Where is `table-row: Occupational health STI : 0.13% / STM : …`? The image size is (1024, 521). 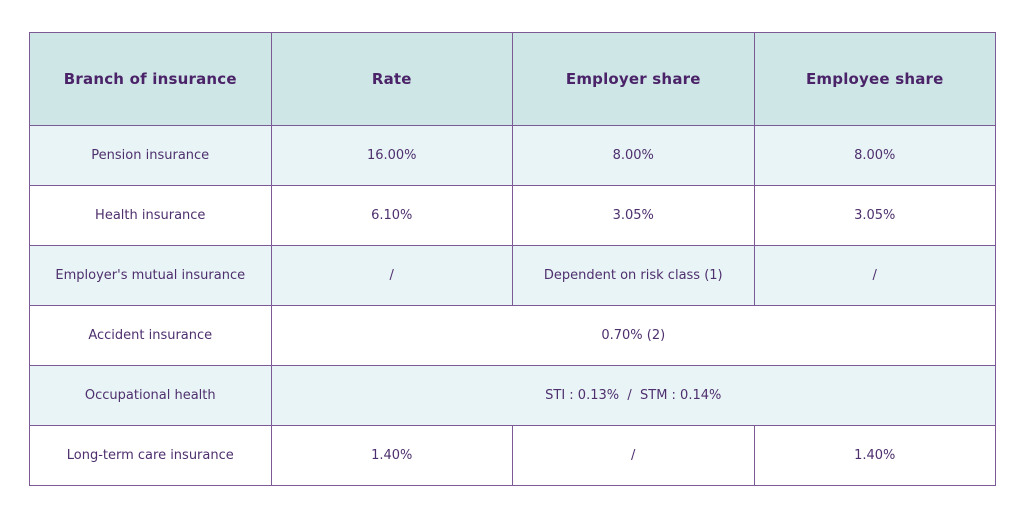
table-row: Occupational health STI : 0.13% / STM : … is located at coordinates (512, 395).